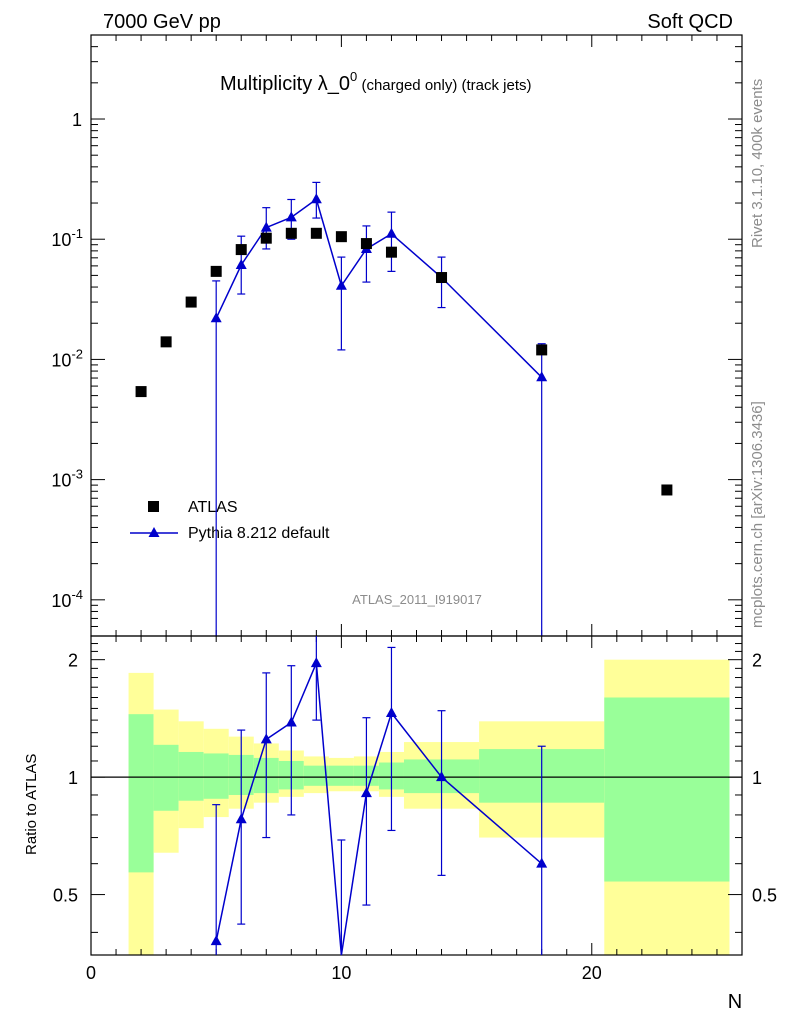 Image resolution: width=786 pixels, height=1024 pixels. Describe the element at coordinates (757, 778) in the screenshot. I see `ratio-tick-label-right: 1` at that location.